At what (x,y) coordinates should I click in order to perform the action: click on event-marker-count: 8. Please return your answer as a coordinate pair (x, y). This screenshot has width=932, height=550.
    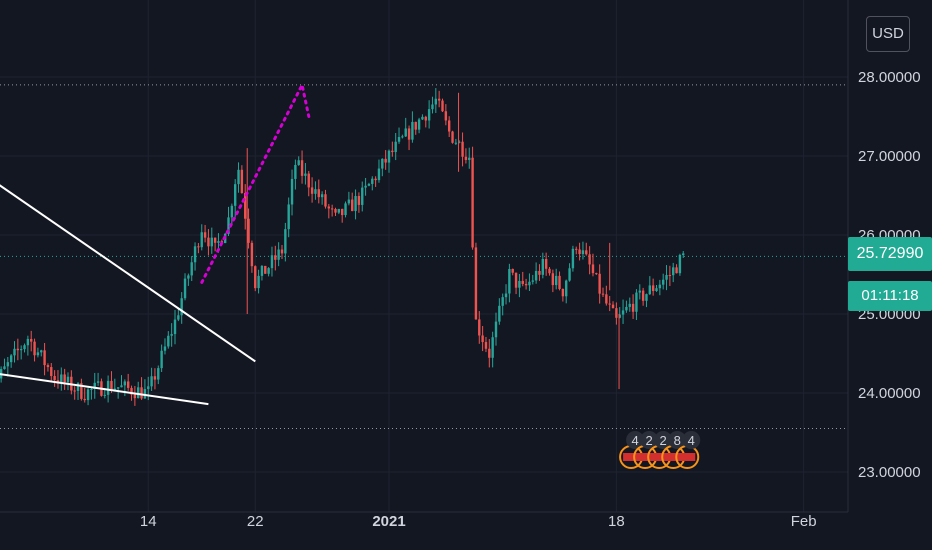
    Looking at the image, I should click on (677, 440).